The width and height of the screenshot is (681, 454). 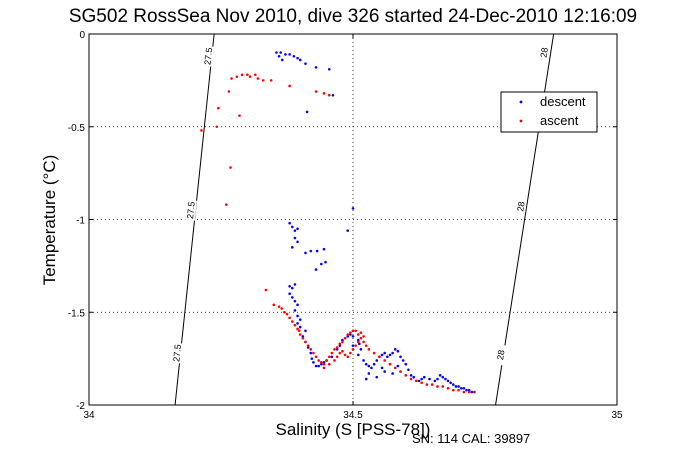 I want to click on x-axis-label: Salinity (S [PSS-78]), so click(x=353, y=429).